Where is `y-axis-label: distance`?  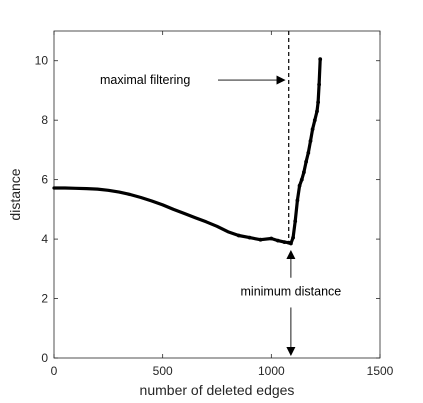 y-axis-label: distance is located at coordinates (15, 194).